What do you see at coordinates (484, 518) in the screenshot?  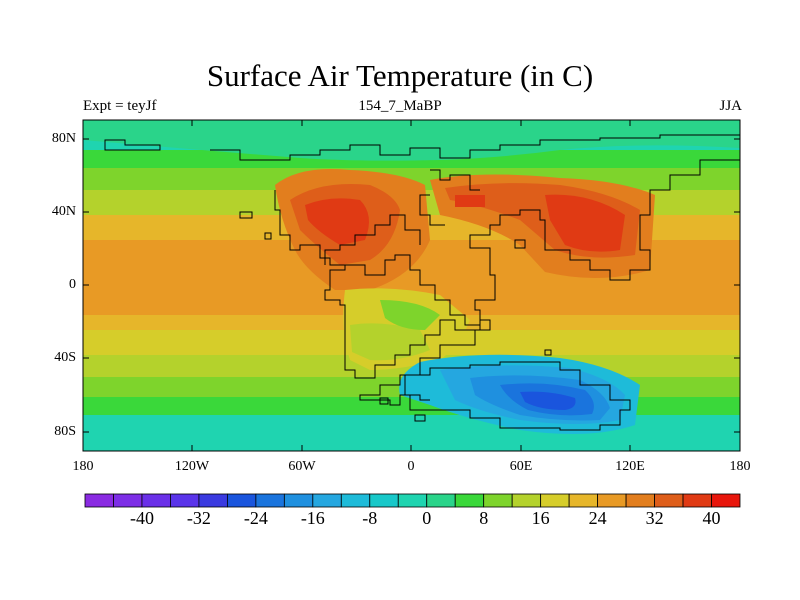 I see `colorbar-label: 8` at bounding box center [484, 518].